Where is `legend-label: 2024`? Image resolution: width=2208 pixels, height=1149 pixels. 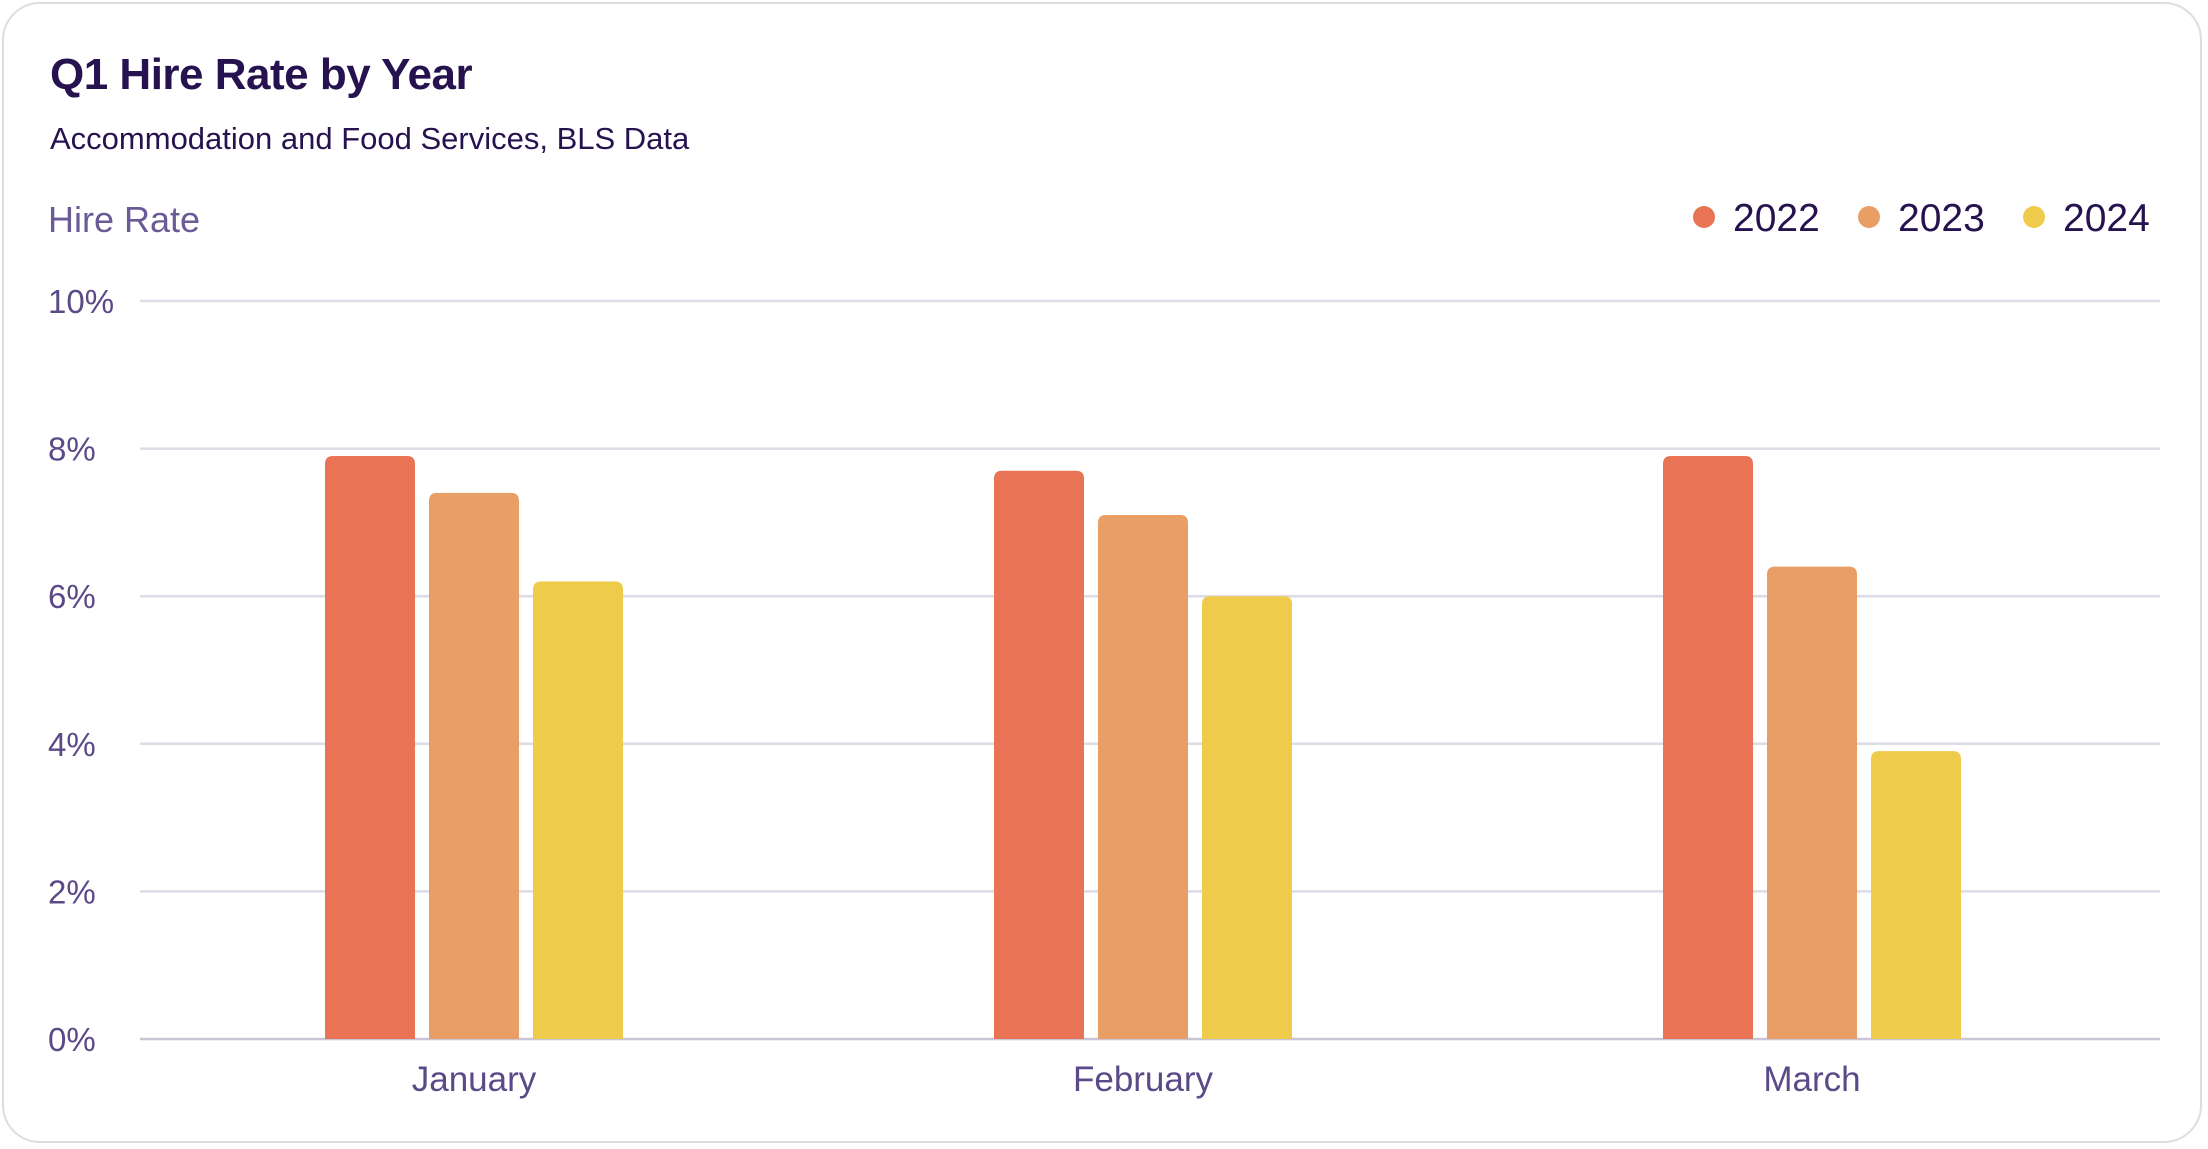
legend-label: 2024 is located at coordinates (2106, 218).